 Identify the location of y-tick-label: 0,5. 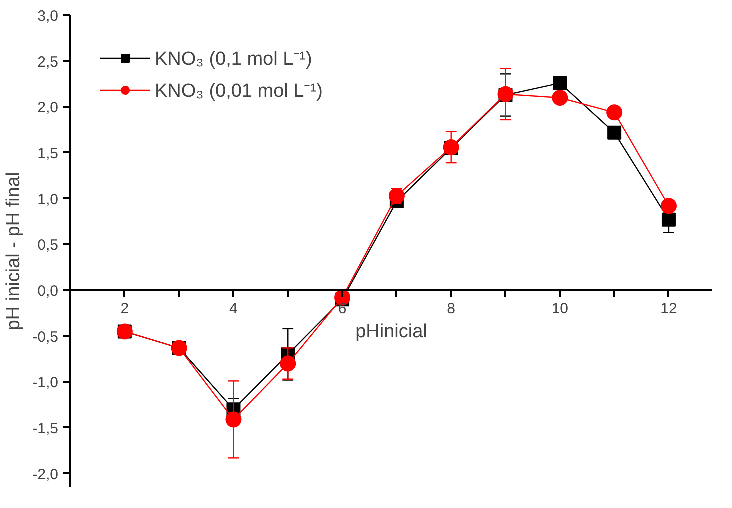
(48, 245).